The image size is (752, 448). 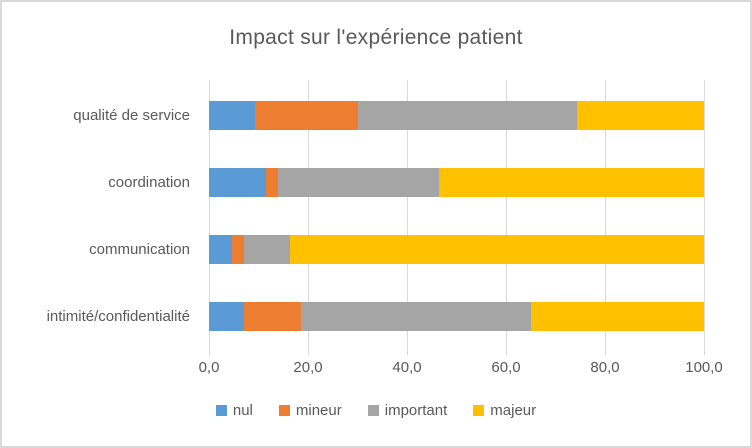 What do you see at coordinates (131, 115) in the screenshot?
I see `category-label: qualité de service` at bounding box center [131, 115].